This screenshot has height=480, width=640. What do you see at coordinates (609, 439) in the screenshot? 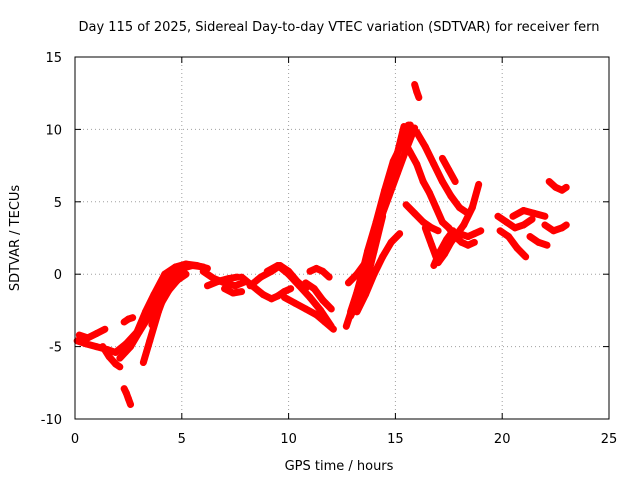
I see `x-tick-label: 25` at bounding box center [609, 439].